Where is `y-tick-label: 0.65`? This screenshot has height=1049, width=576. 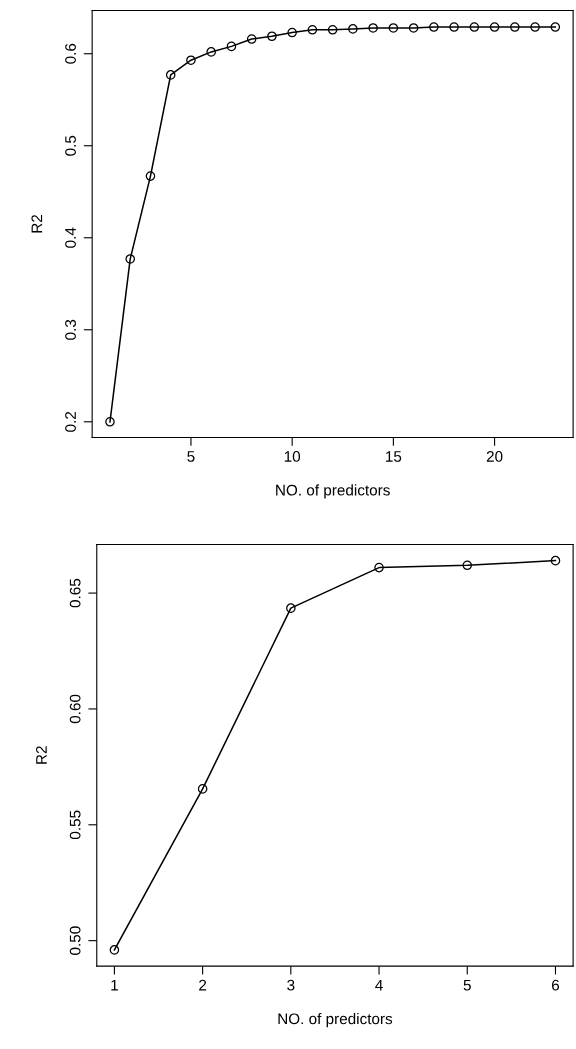 y-tick-label: 0.65 is located at coordinates (75, 593).